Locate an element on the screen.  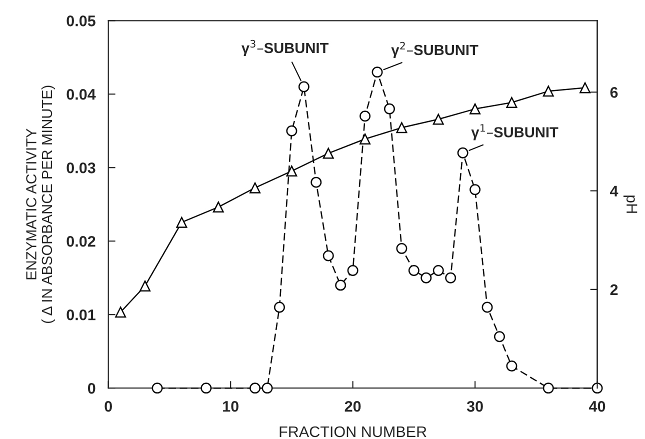
x-tick-label: 30 is located at coordinates (474, 406).